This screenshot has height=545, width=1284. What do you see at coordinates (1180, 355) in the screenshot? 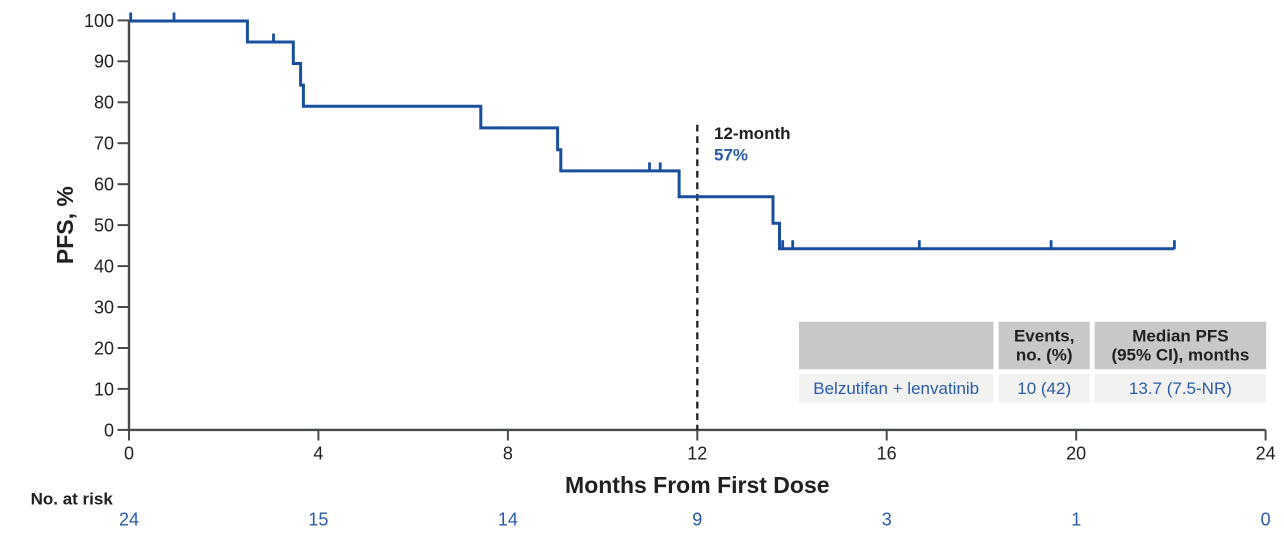
I see `svg-text: (95% CI), months` at bounding box center [1180, 355].